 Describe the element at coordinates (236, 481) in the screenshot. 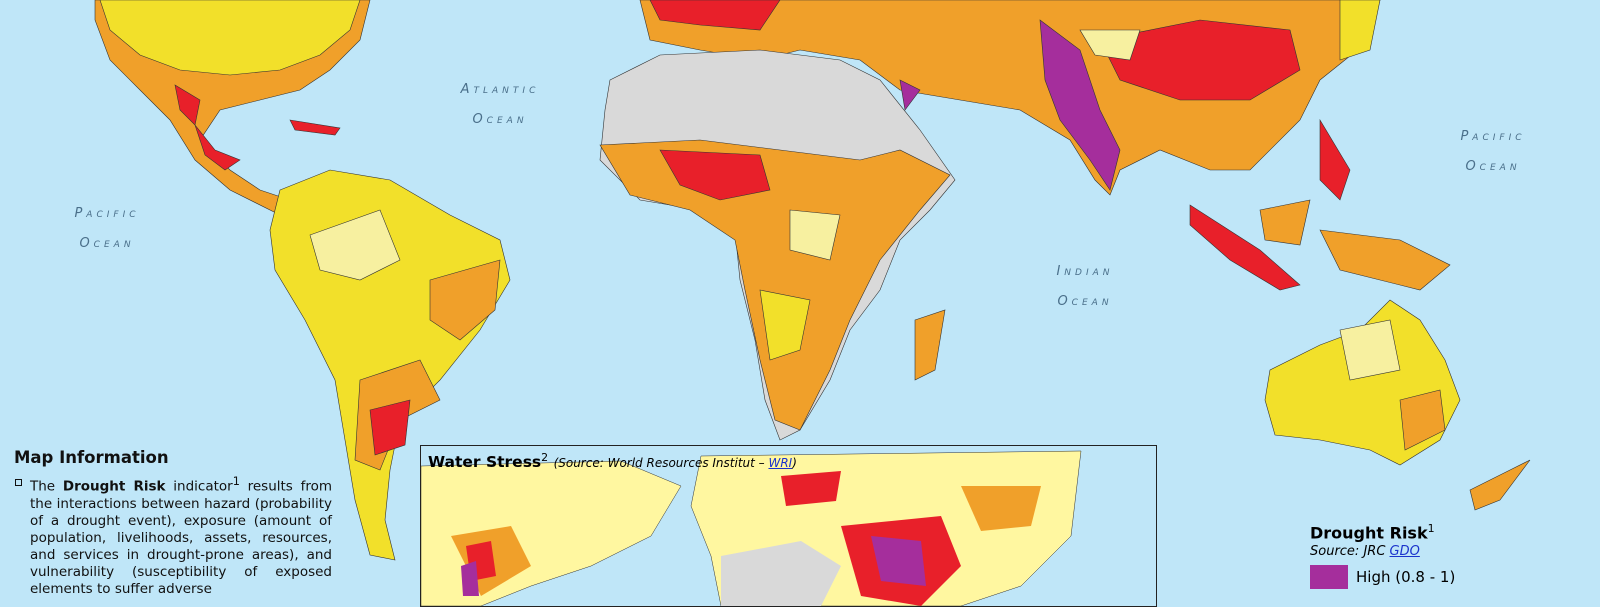

I see `info-sup: 1` at that location.